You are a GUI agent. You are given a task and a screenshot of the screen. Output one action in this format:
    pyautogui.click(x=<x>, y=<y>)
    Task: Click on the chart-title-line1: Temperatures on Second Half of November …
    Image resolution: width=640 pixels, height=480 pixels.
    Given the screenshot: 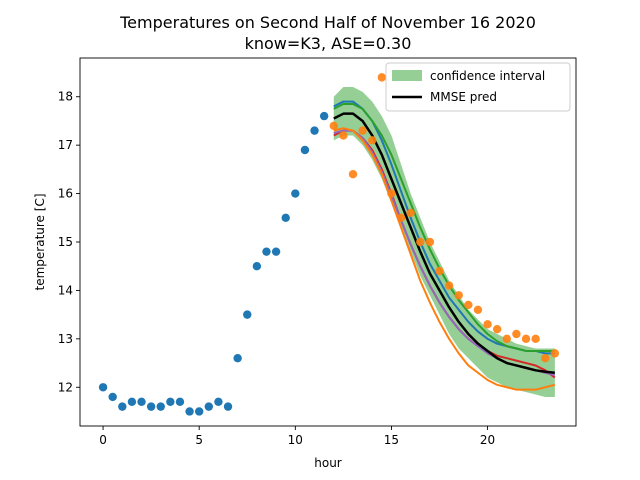 What is the action you would take?
    pyautogui.click(x=327, y=22)
    